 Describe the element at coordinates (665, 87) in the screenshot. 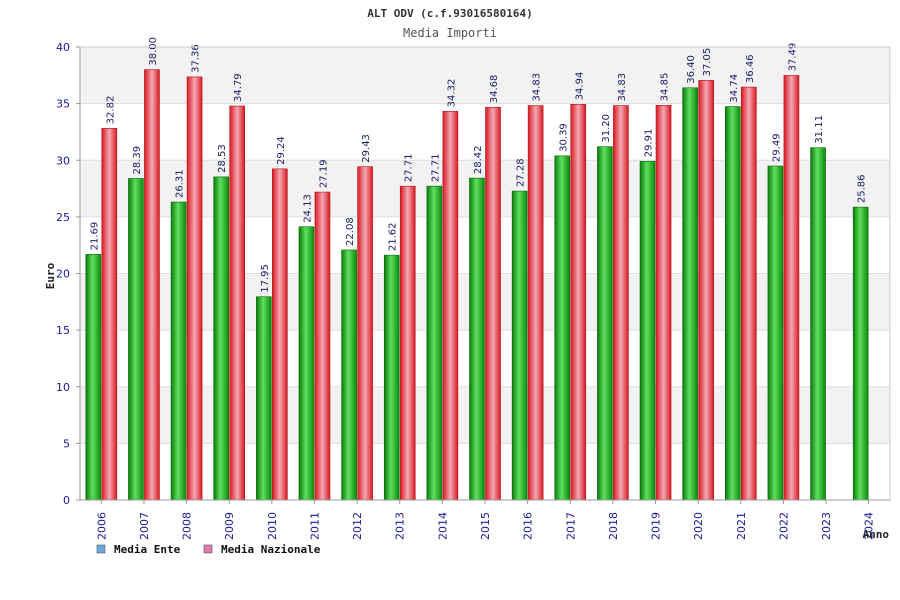

I see `data-label: 34.85` at that location.